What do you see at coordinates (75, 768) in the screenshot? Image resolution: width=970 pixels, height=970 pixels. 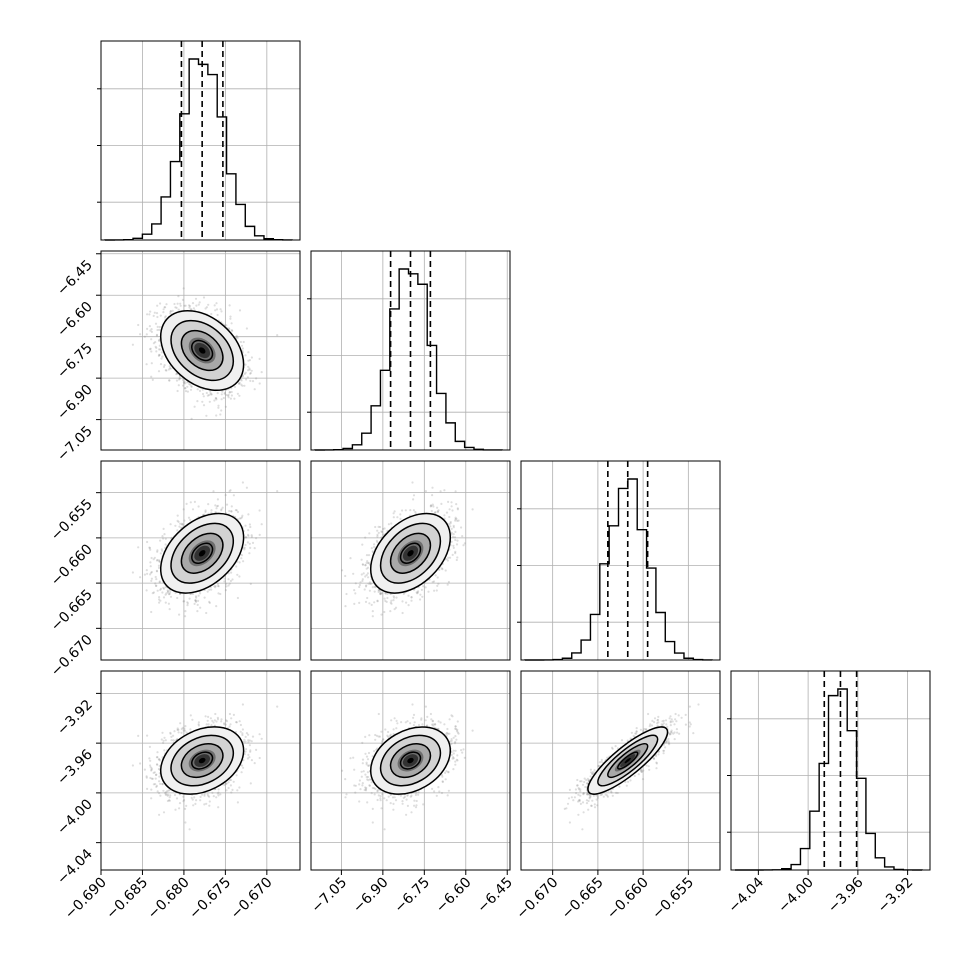 I see `y-tick-label: −3.96` at bounding box center [75, 768].